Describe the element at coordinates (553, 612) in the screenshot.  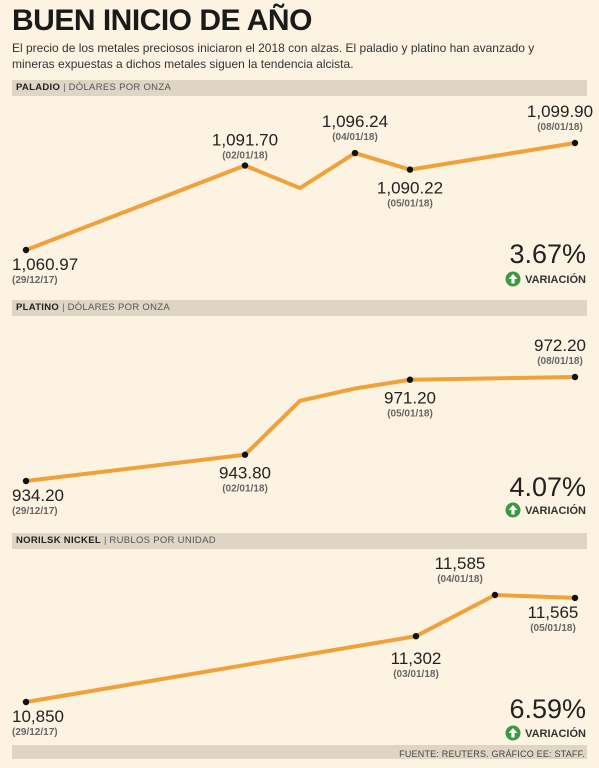
I see `data-value-label: 11,565` at that location.